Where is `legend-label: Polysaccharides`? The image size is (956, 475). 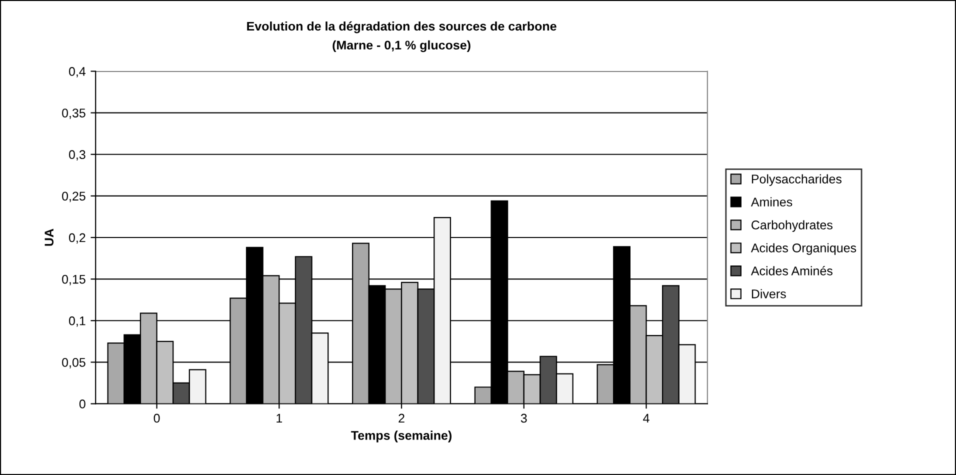 legend-label: Polysaccharides is located at coordinates (797, 180).